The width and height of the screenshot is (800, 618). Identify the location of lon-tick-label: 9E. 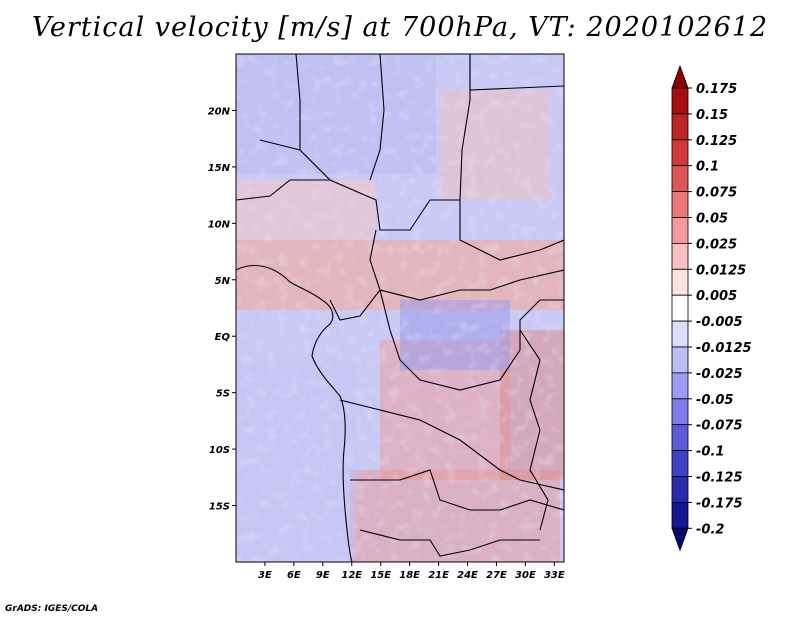
(323, 575).